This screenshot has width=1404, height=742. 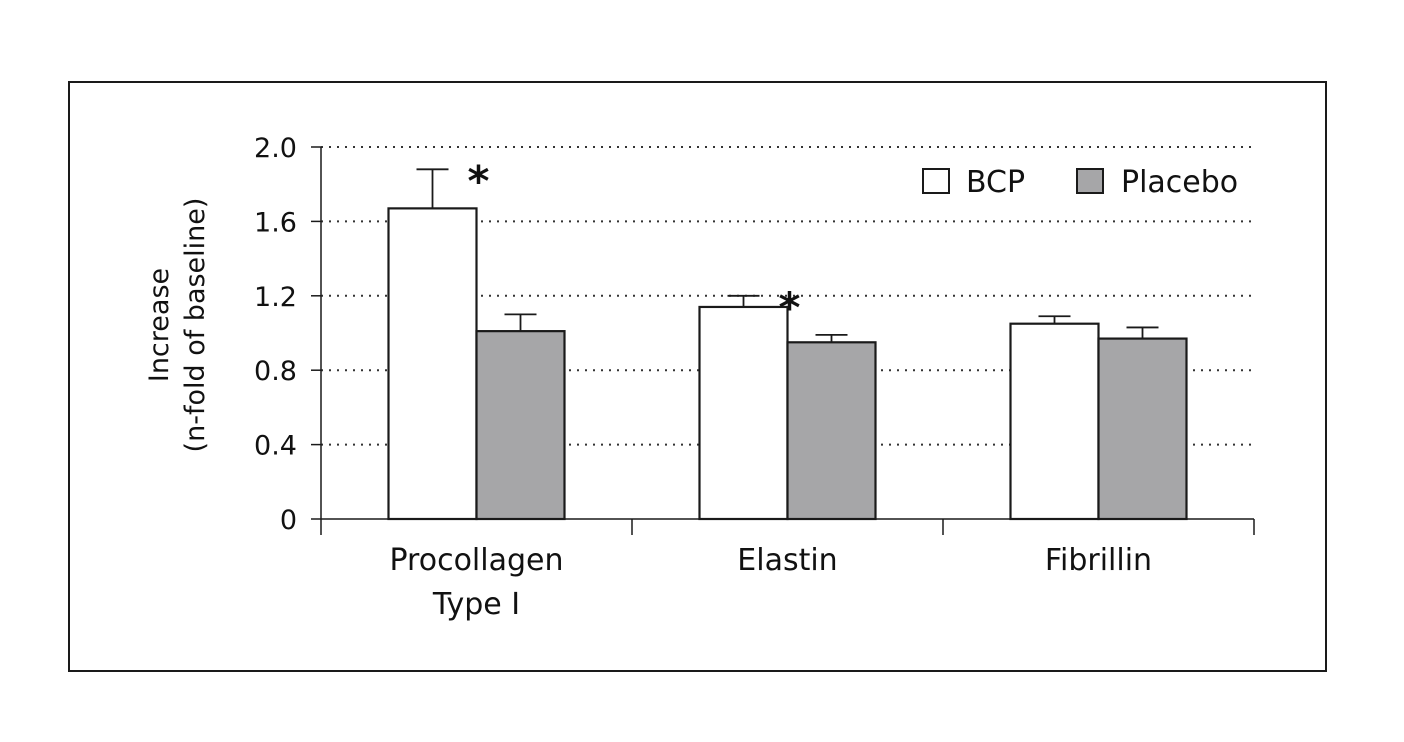 What do you see at coordinates (1179, 182) in the screenshot?
I see `legend-label: Placebo` at bounding box center [1179, 182].